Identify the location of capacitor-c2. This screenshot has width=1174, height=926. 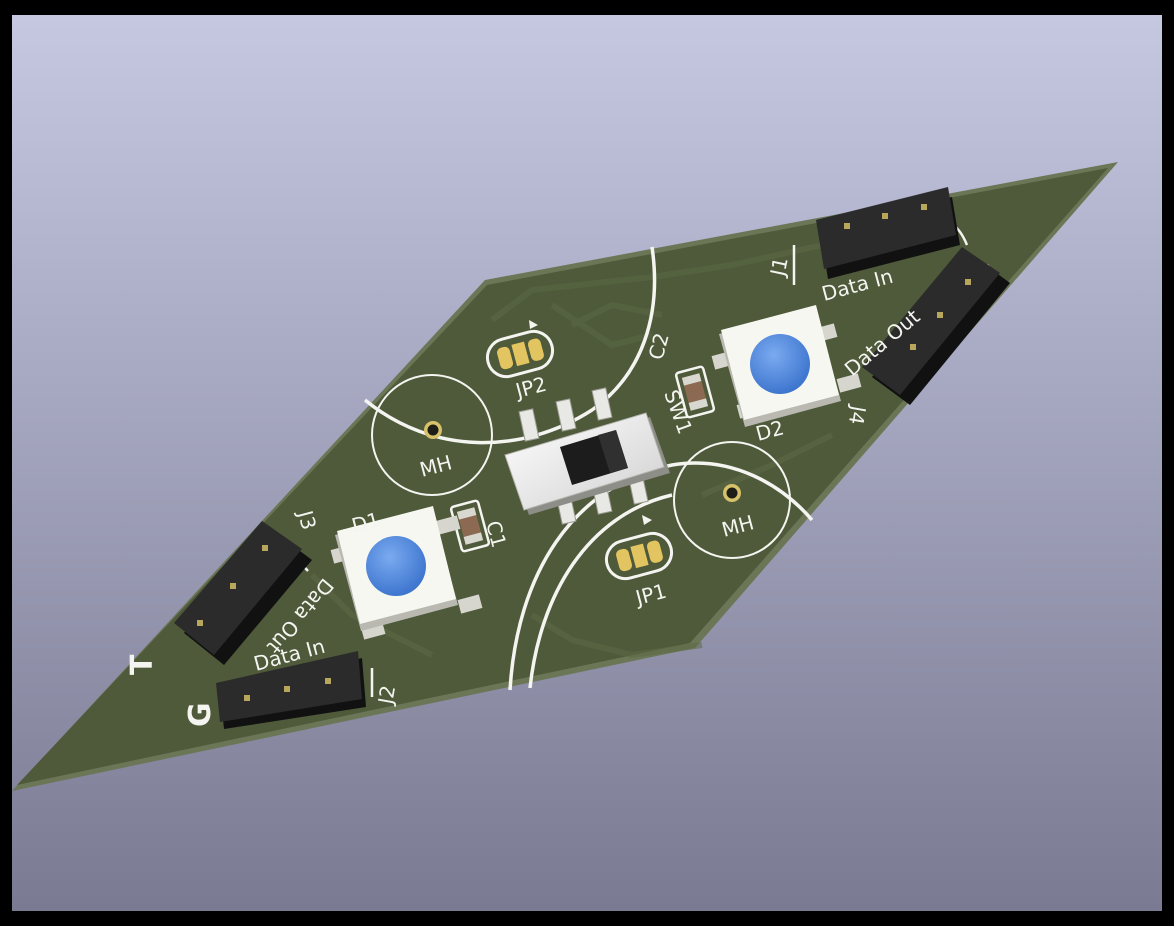
(695, 392).